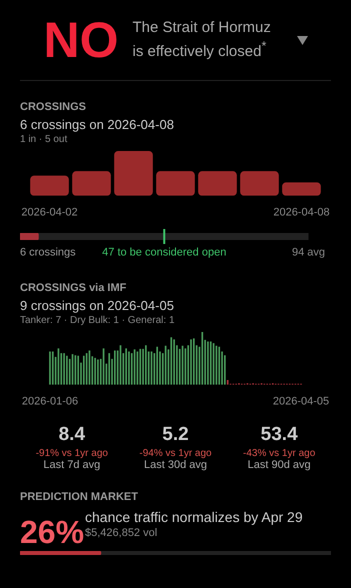  I want to click on text: $5,426,852 vol, so click(121, 533).